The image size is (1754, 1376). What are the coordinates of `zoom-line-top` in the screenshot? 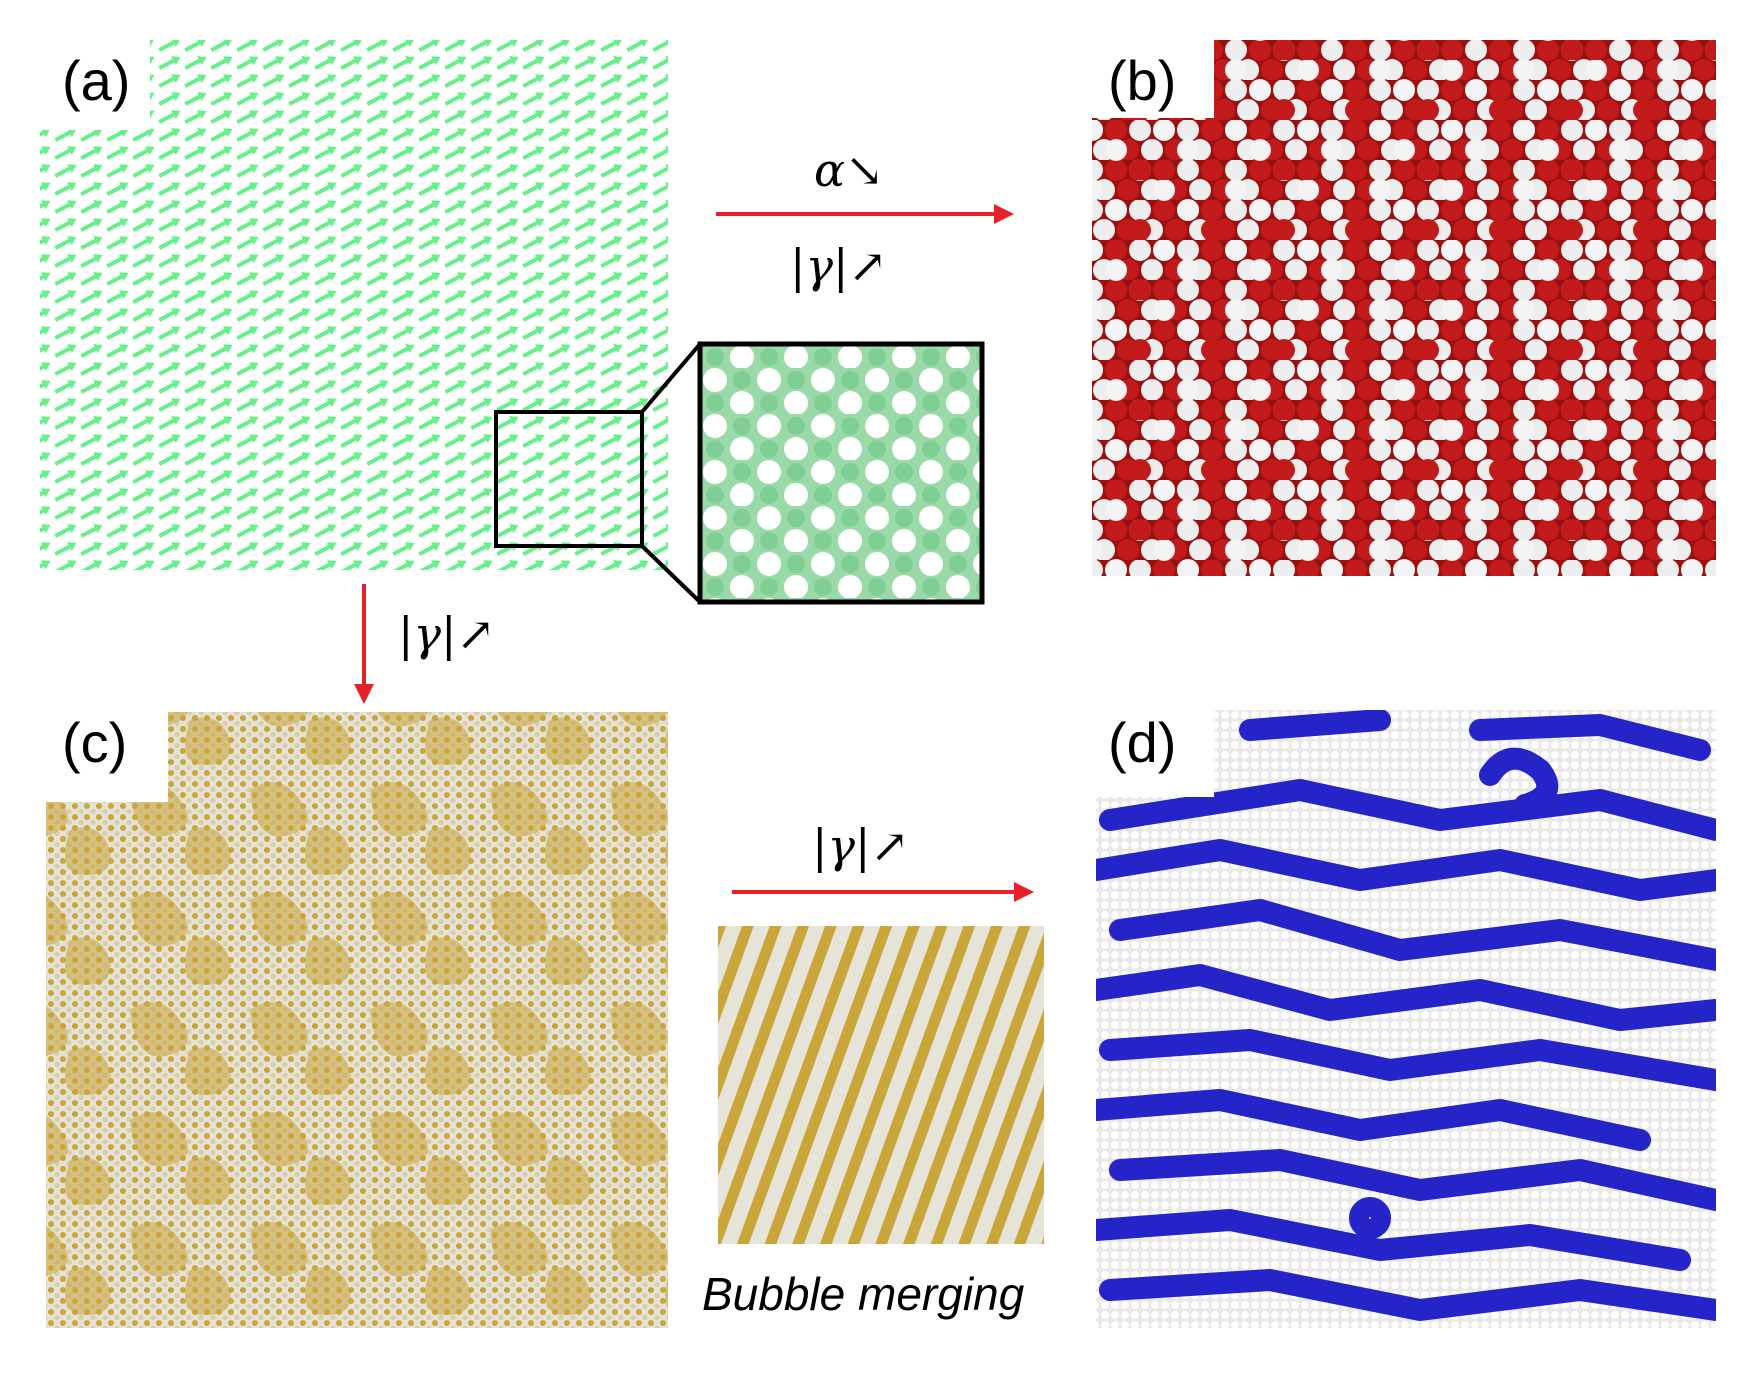 It's located at (671, 378).